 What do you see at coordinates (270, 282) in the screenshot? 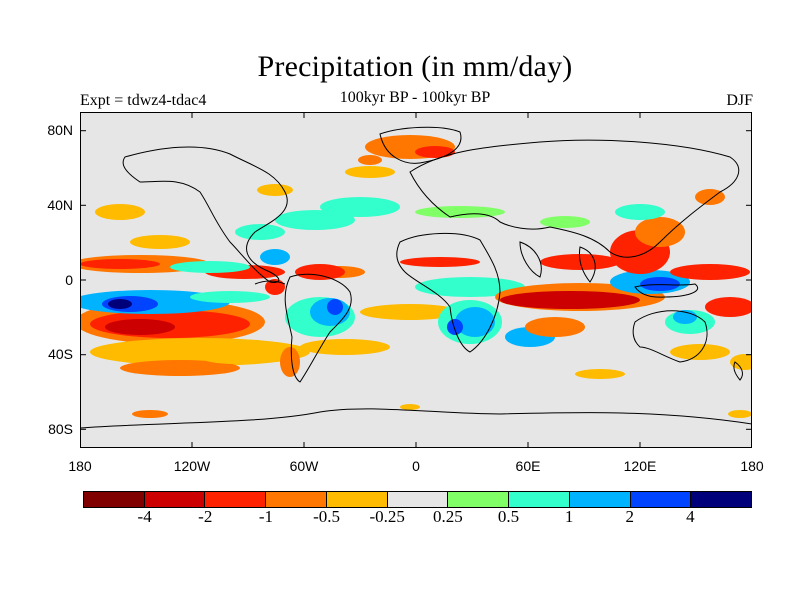
I see `coastline-central-america` at bounding box center [270, 282].